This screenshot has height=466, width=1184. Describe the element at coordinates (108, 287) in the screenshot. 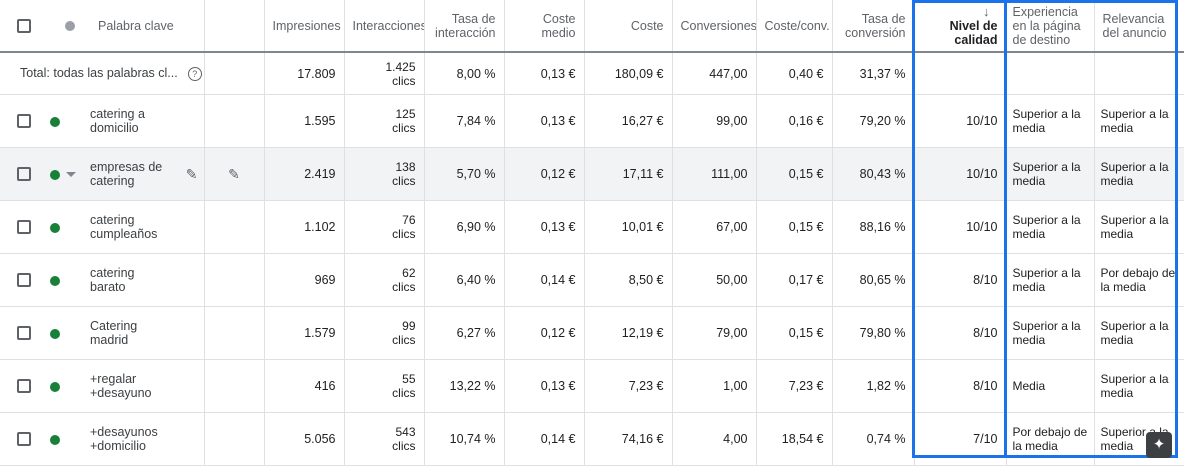

I see `keyword-line2: barato` at that location.